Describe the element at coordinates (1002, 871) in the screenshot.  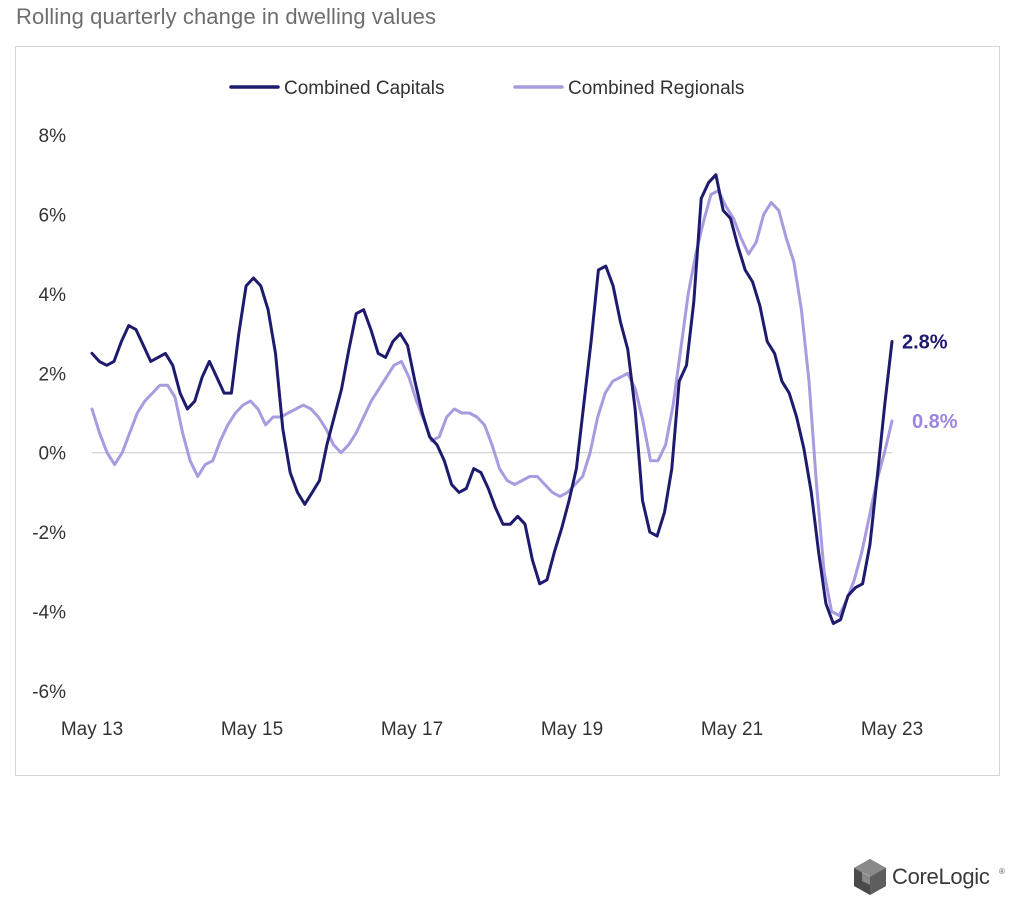
I see `brand-trademark: ®` at that location.